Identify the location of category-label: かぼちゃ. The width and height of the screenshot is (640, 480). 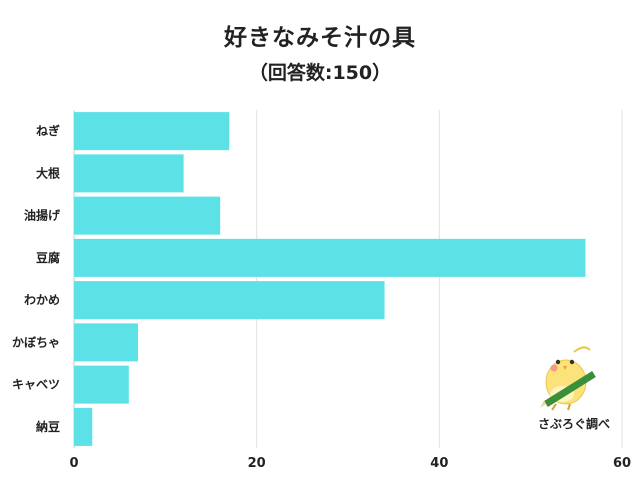
(36, 342).